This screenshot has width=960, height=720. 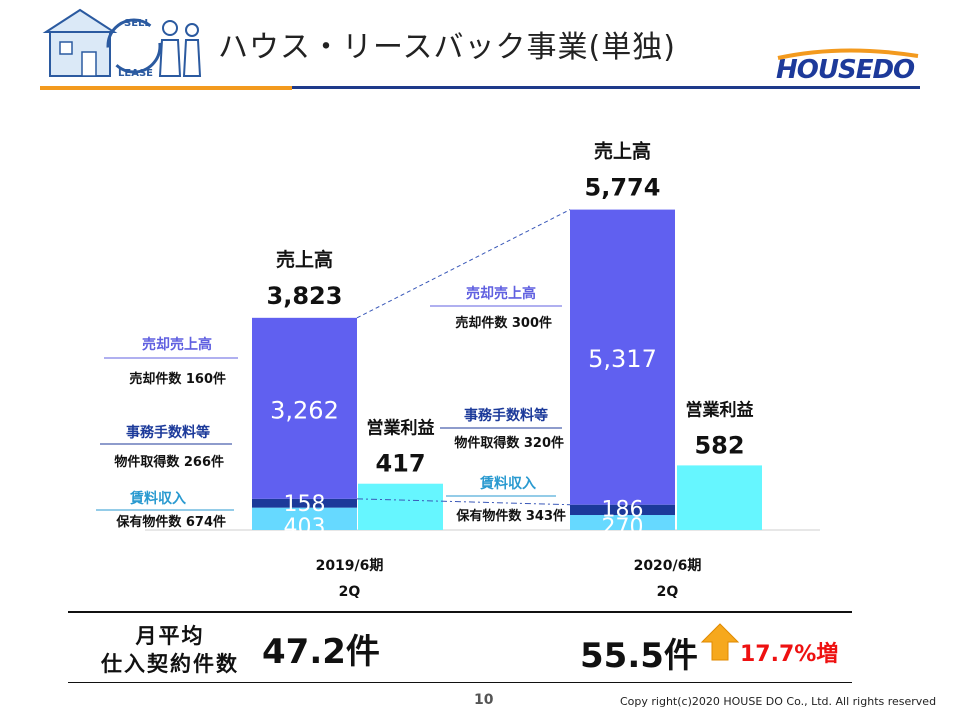 What do you see at coordinates (168, 432) in the screenshot?
I see `annot1-fee-title: 事務手数料等` at bounding box center [168, 432].